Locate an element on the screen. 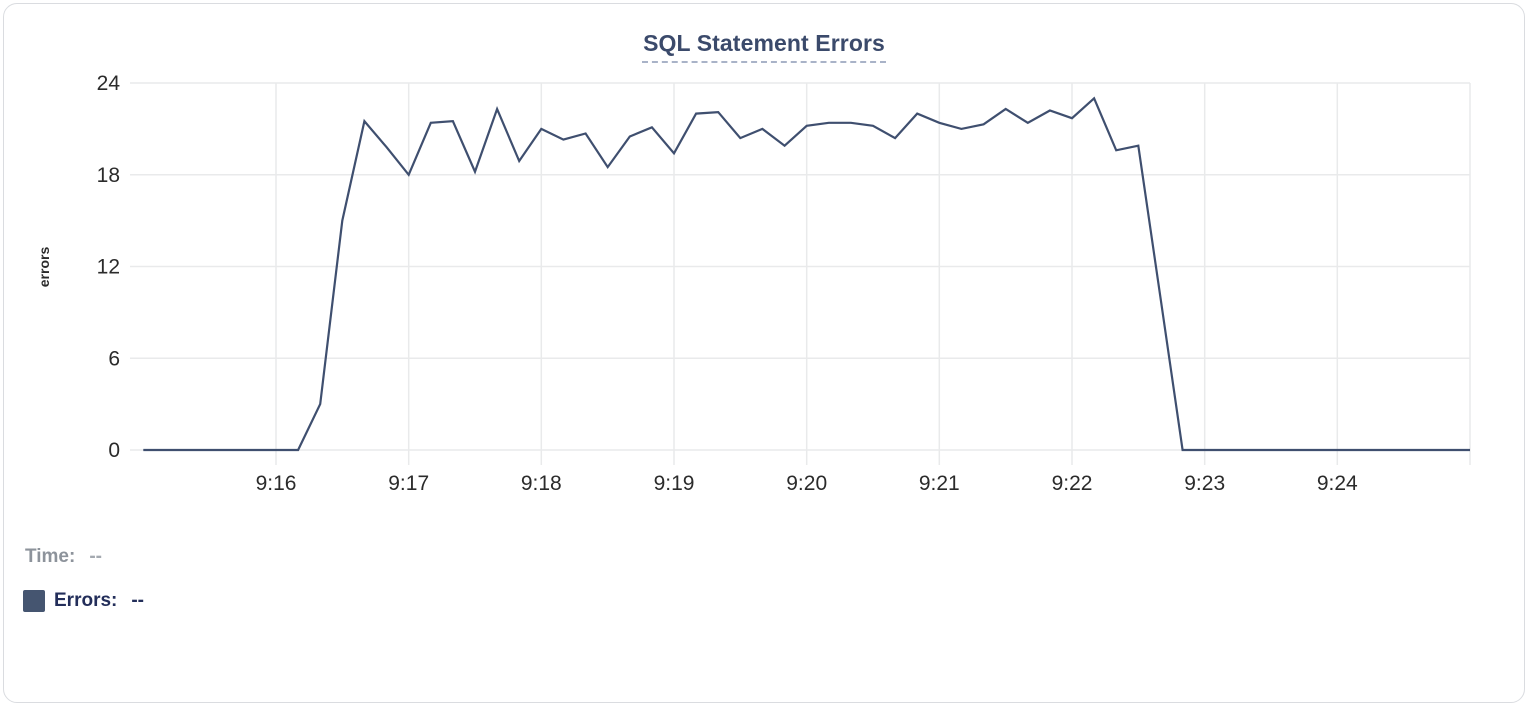  svg-text: 9:23 is located at coordinates (1204, 483).